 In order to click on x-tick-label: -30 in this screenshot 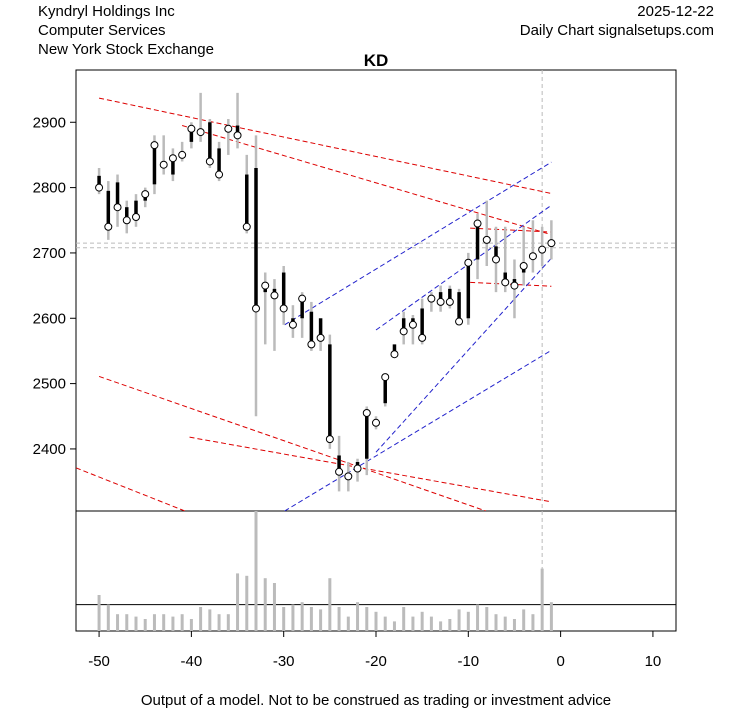, I will do `click(284, 661)`.